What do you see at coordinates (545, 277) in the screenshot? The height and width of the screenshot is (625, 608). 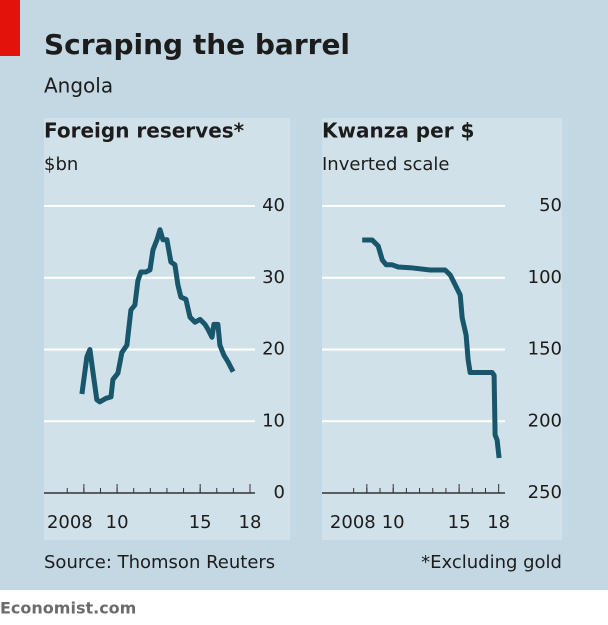 I see `y-tick-label: 100` at bounding box center [545, 277].